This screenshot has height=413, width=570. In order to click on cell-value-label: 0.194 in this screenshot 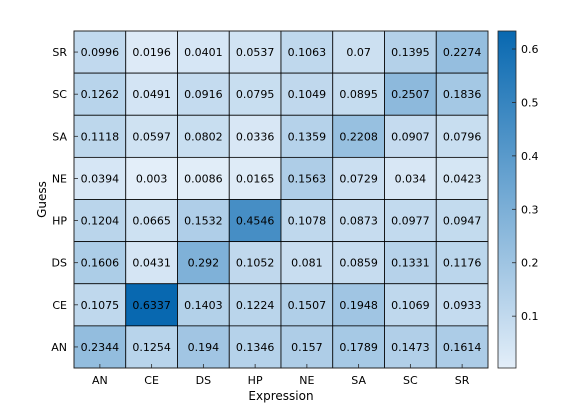, I will do `click(204, 347)`.